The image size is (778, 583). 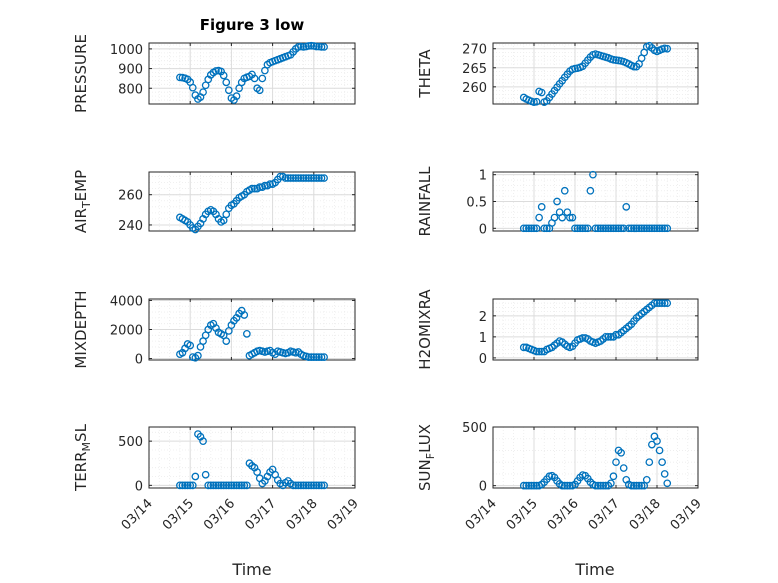 I want to click on x-axis-label-left: Time, so click(x=251, y=569).